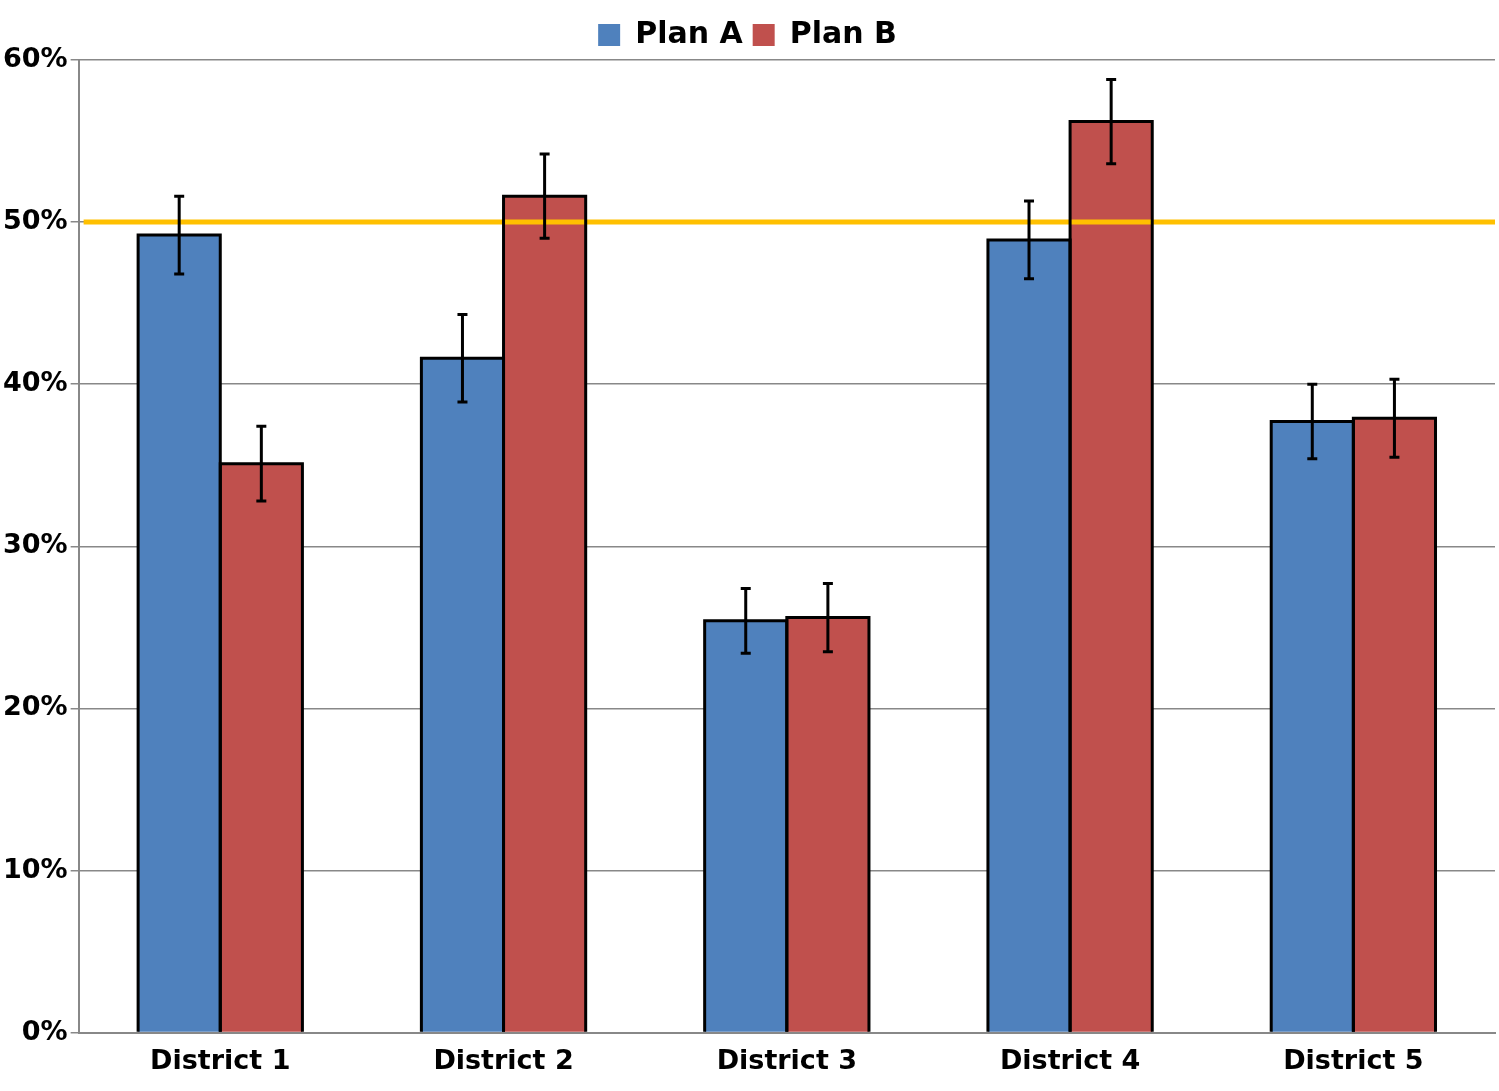  Describe the element at coordinates (786, 1059) in the screenshot. I see `x-tick-label: District 3` at that location.